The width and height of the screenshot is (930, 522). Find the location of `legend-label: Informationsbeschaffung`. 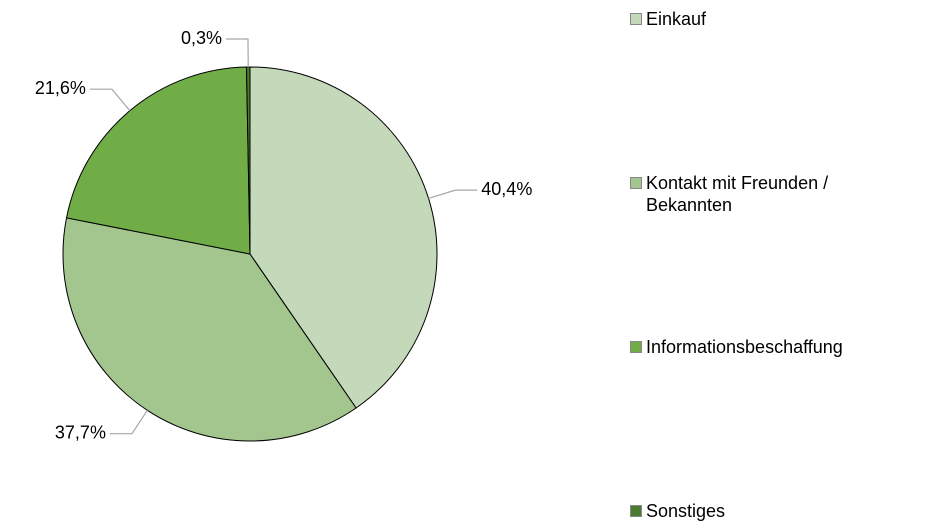

legend-label: Informationsbeschaffung is located at coordinates (744, 347).